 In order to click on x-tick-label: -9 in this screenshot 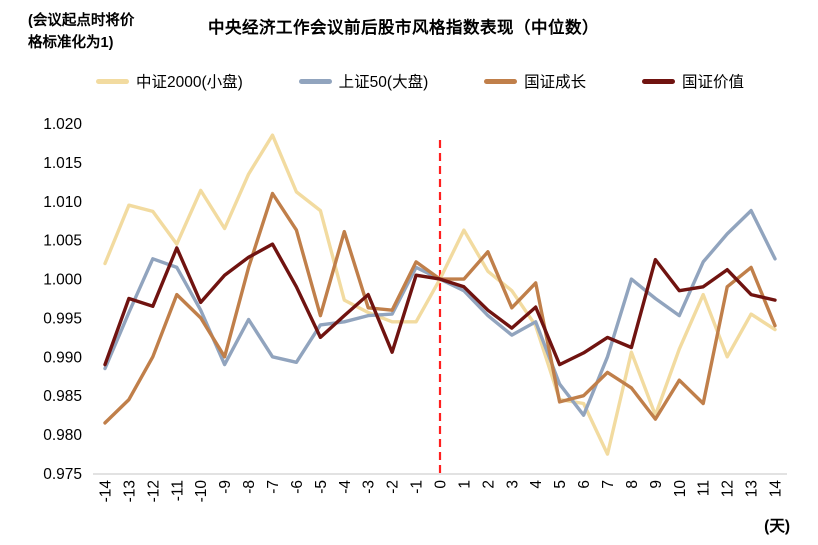, I will do `click(225, 487)`.